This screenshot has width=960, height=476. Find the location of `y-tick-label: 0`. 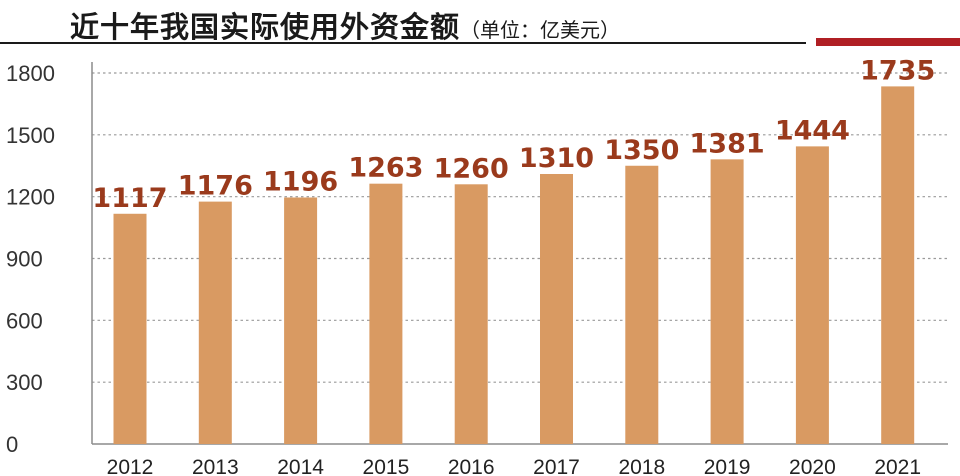

y-tick-label: 0 is located at coordinates (12, 444).